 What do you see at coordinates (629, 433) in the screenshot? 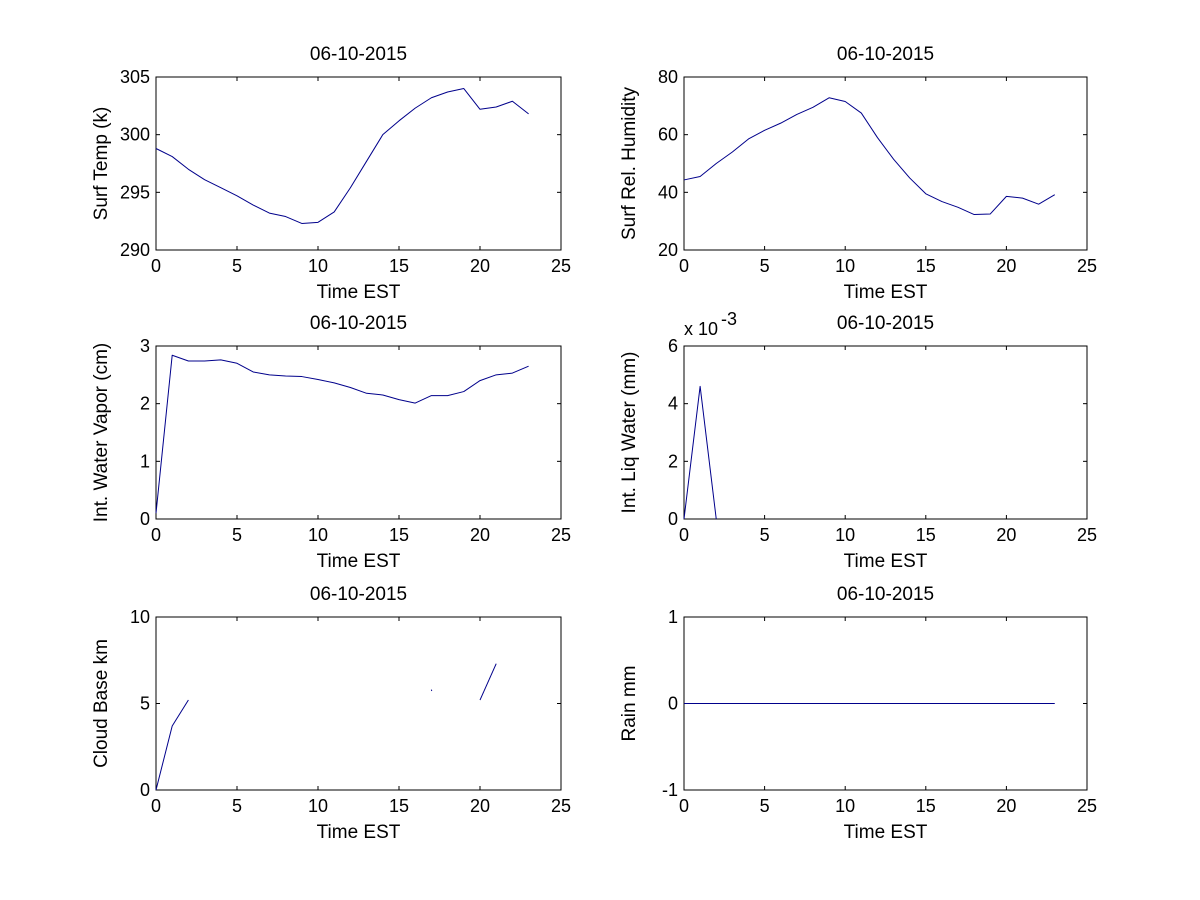
I see `y-axis-label: Int. Liq Water (mm)` at bounding box center [629, 433].